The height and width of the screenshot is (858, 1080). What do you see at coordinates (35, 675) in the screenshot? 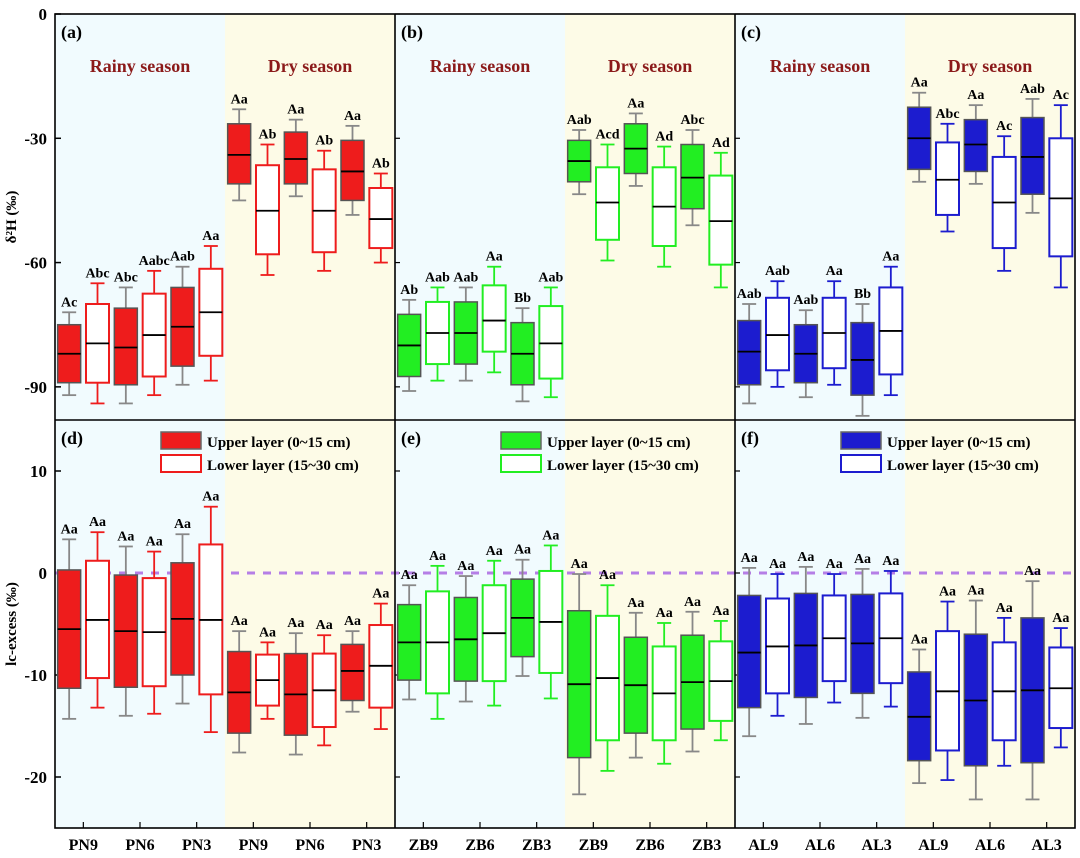
I see `y-tick-label: -10` at bounding box center [35, 675].